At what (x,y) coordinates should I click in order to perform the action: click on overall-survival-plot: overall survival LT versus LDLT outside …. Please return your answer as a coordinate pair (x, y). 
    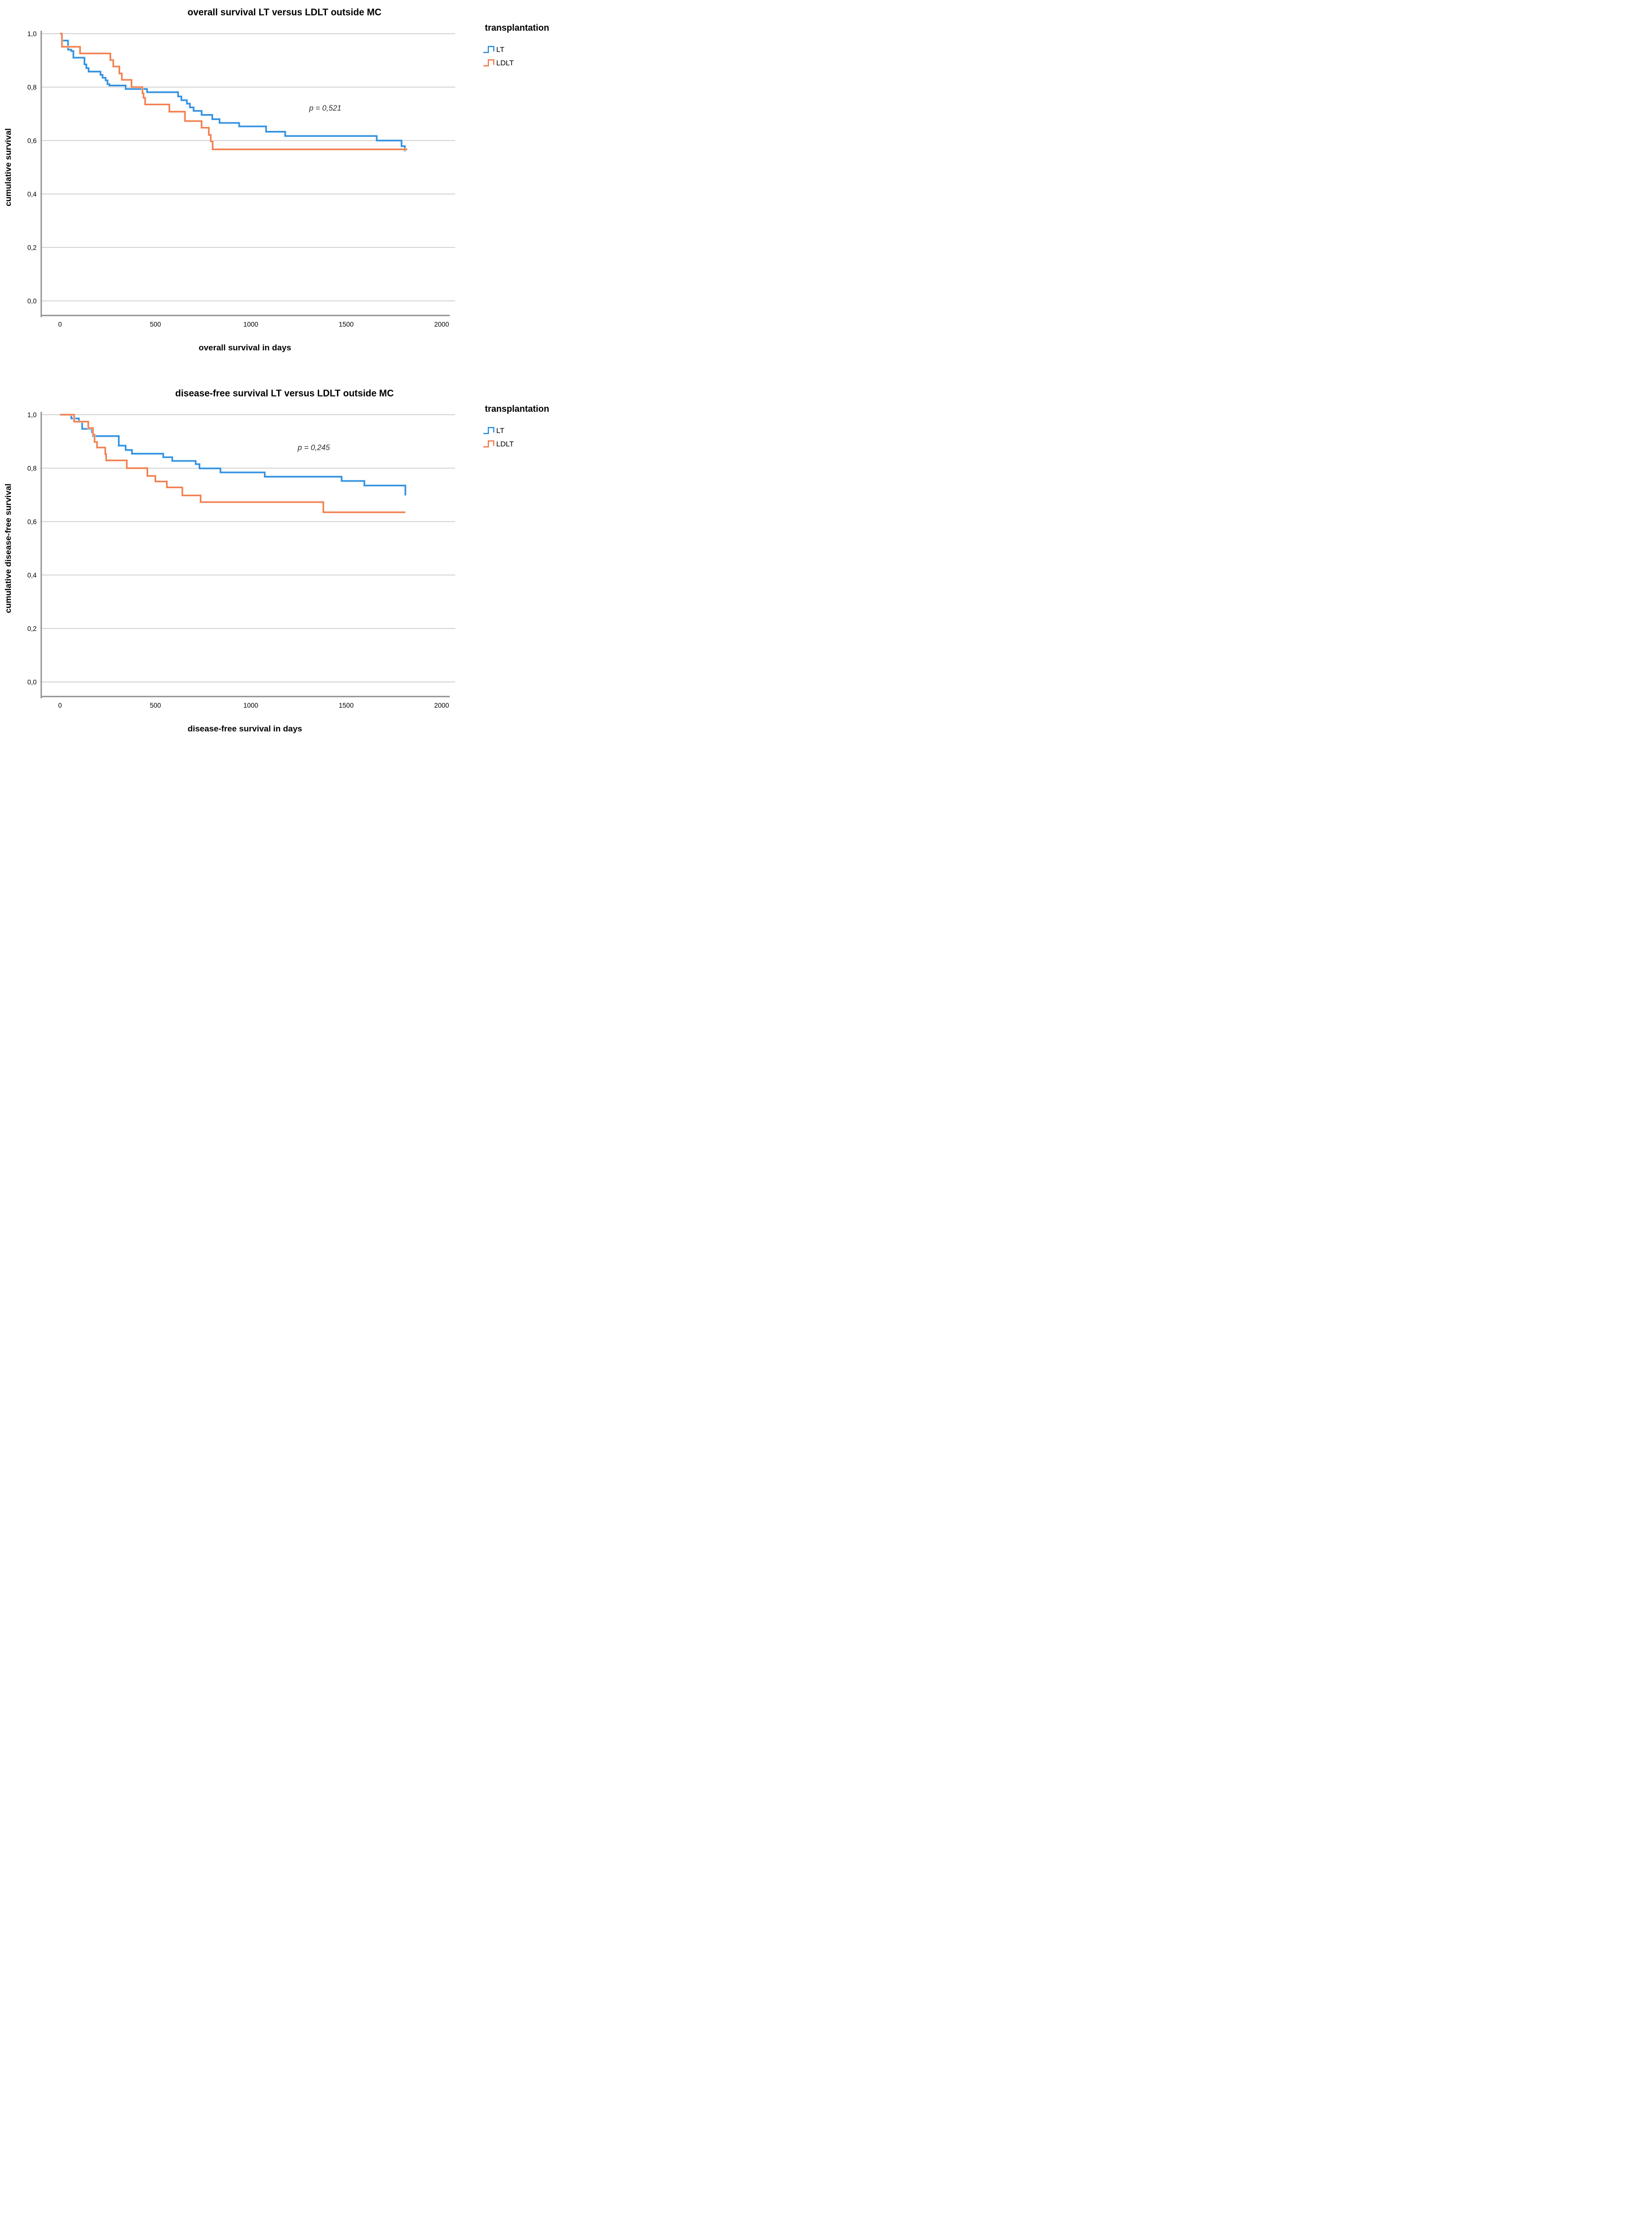
    Looking at the image, I should click on (275, 180).